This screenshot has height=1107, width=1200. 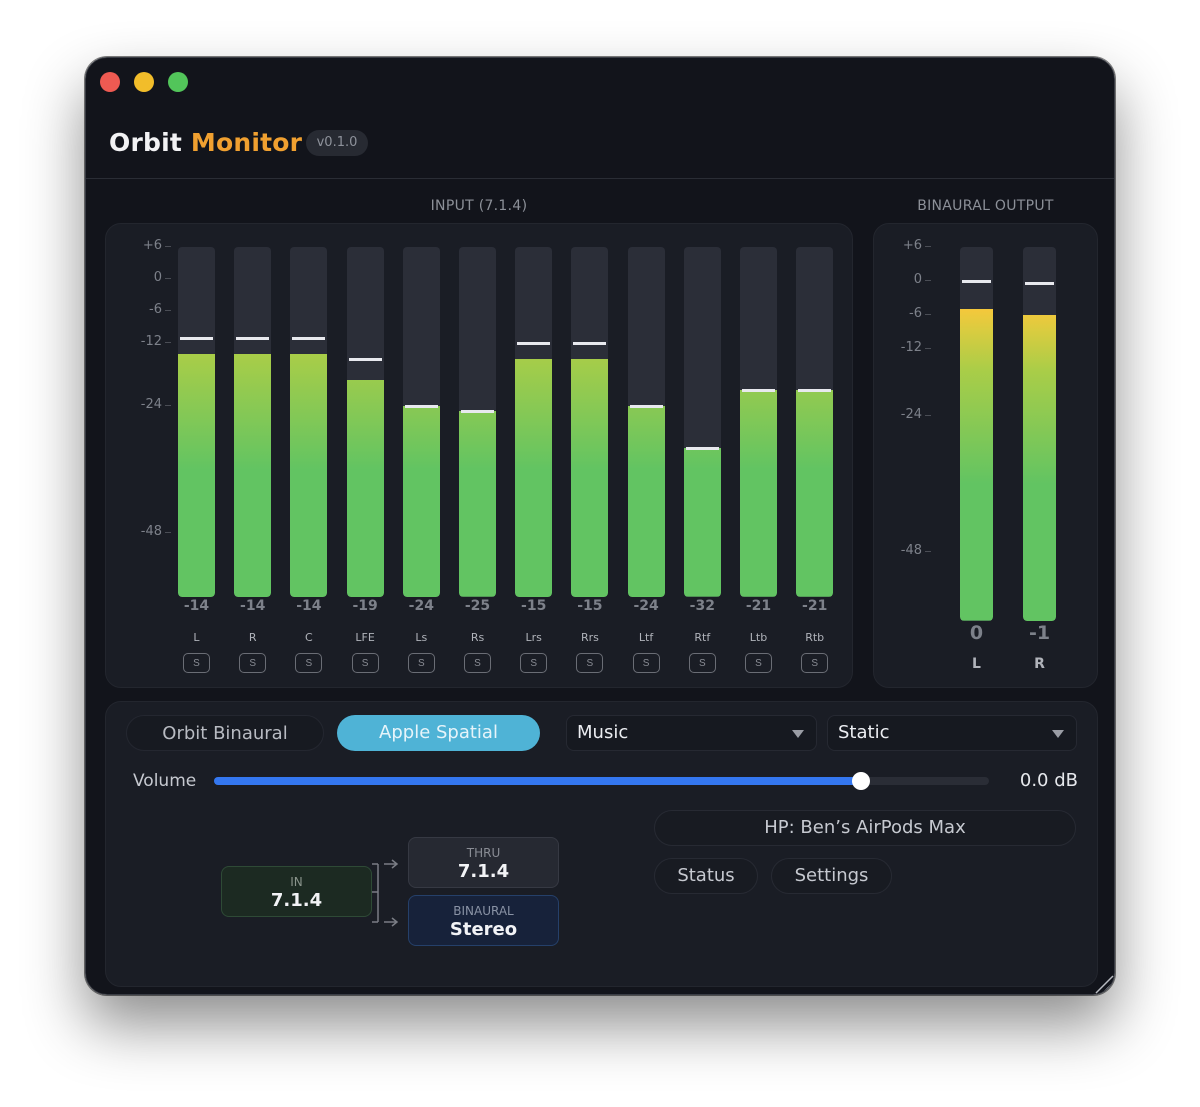 I want to click on renderer-orbit-binaural-label: Orbit Binaural, so click(x=225, y=733).